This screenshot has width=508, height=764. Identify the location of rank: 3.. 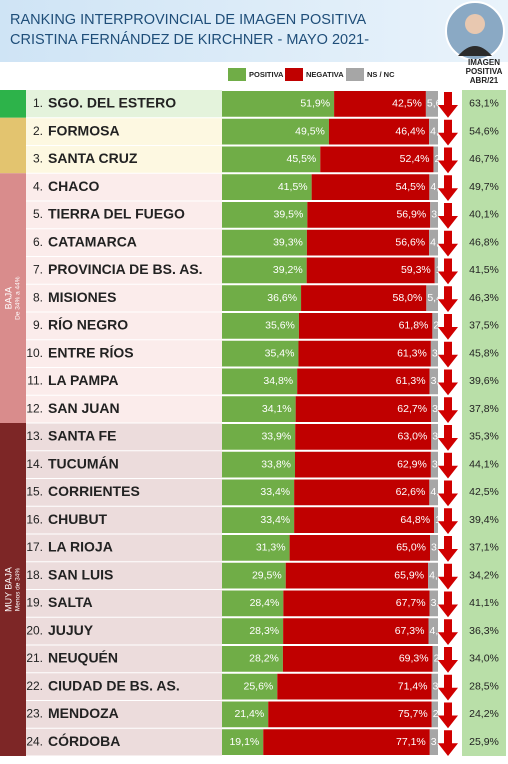
(38, 159).